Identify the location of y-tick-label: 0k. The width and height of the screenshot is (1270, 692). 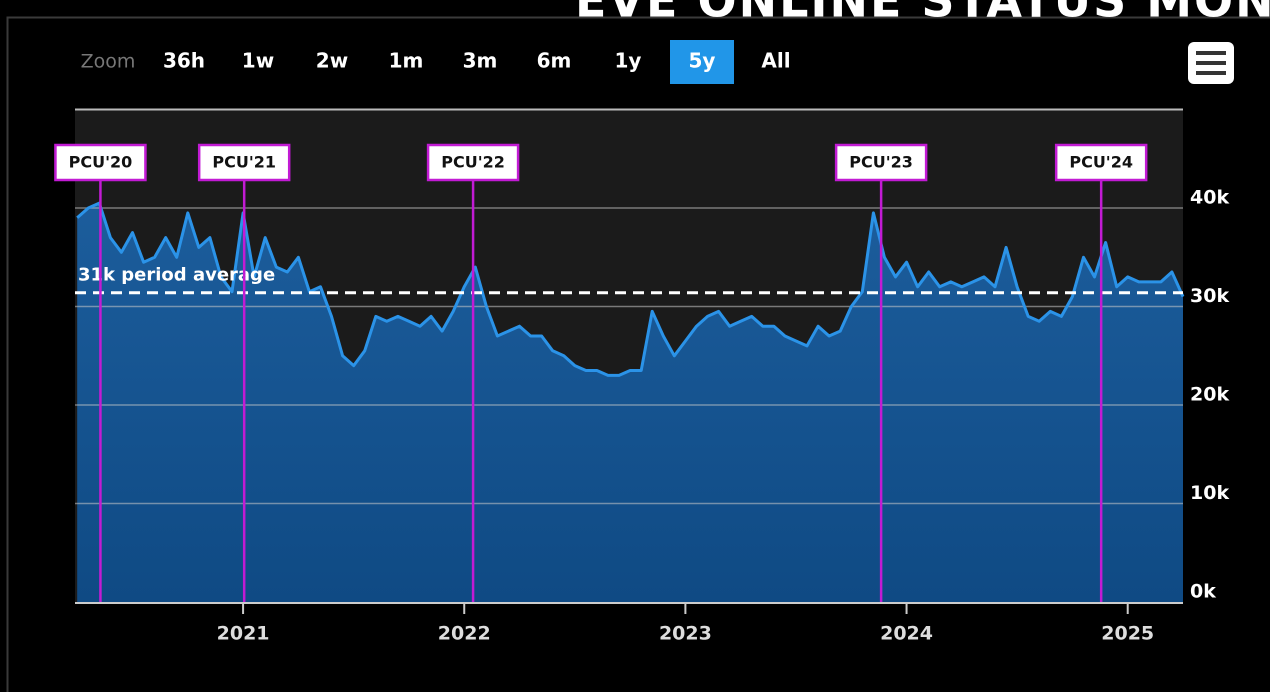
(1203, 592).